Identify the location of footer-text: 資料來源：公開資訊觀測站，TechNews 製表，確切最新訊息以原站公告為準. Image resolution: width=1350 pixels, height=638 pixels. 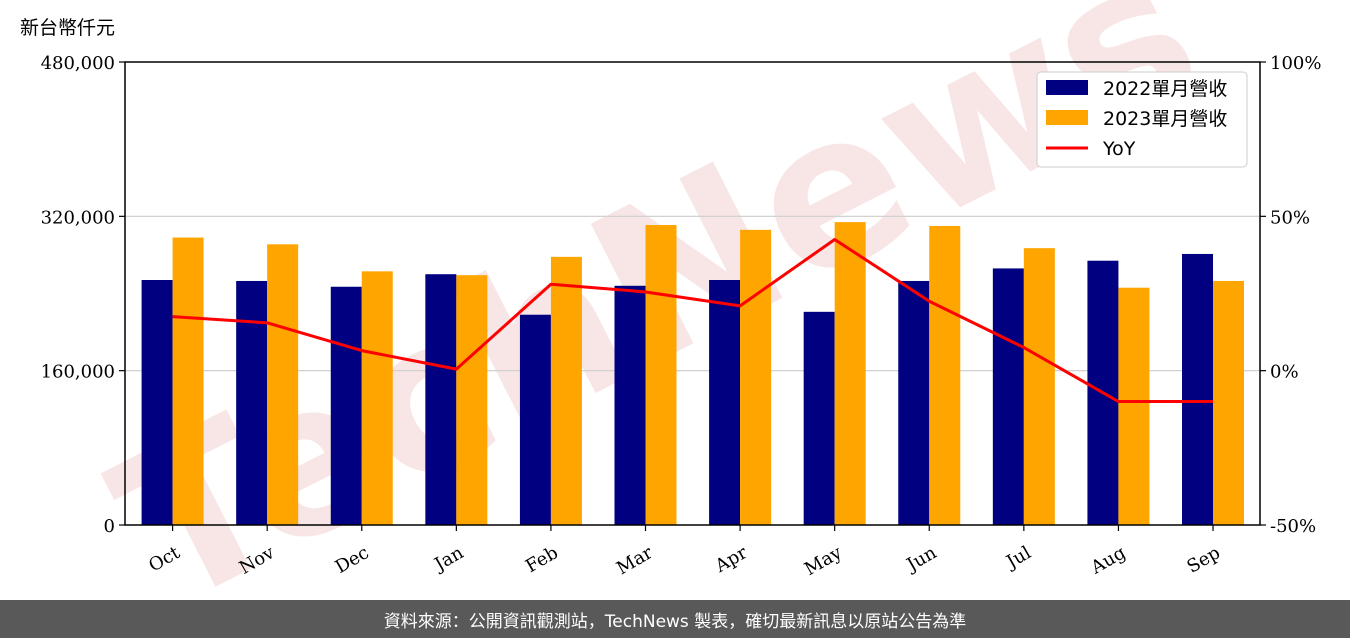
(675, 621).